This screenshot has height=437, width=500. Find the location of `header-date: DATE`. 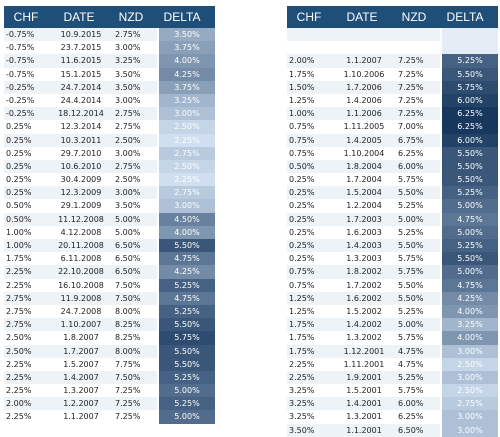

header-date: DATE is located at coordinates (79, 17).